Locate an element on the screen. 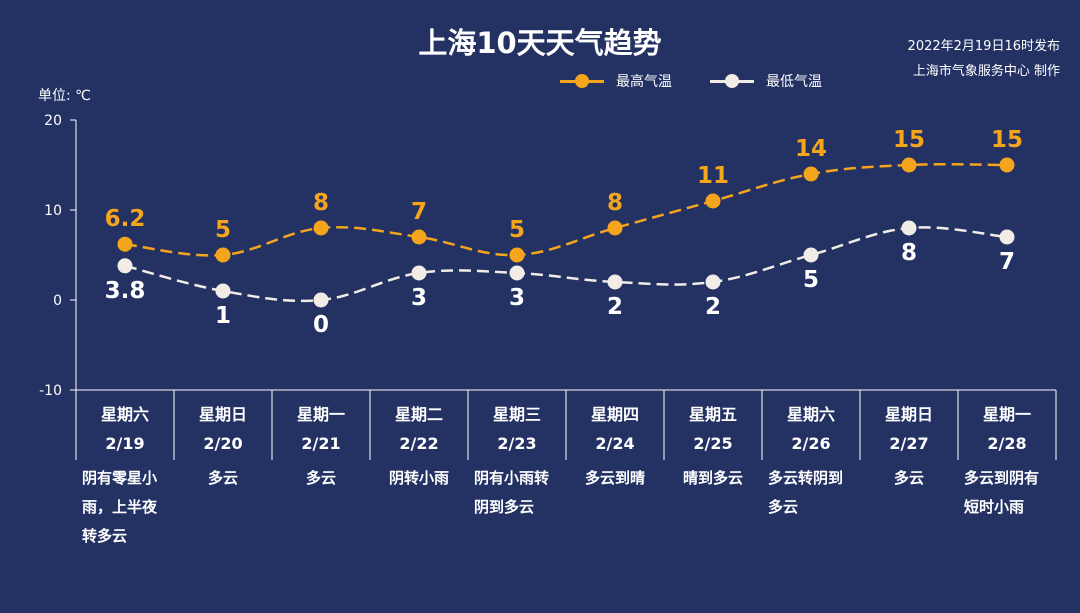 Image resolution: width=1080 pixels, height=613 pixels. weather-description: 阴转小雨 is located at coordinates (419, 478).